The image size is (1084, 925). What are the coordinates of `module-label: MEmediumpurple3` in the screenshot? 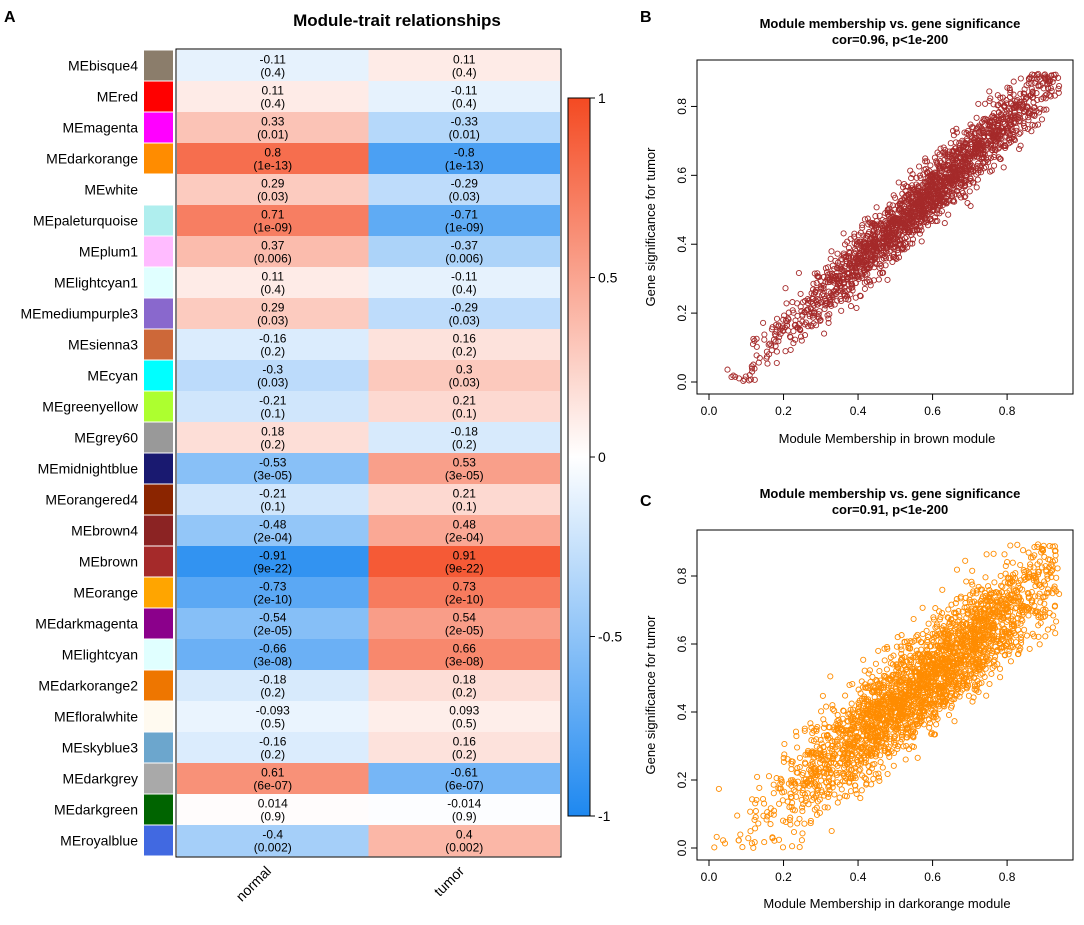 It's located at (80, 314).